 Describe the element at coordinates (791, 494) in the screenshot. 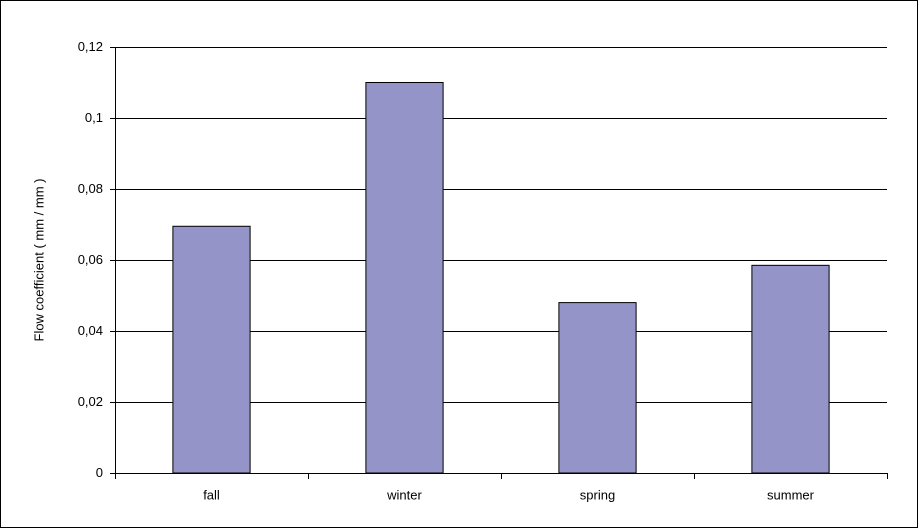

I see `x-tick-label: summer` at that location.